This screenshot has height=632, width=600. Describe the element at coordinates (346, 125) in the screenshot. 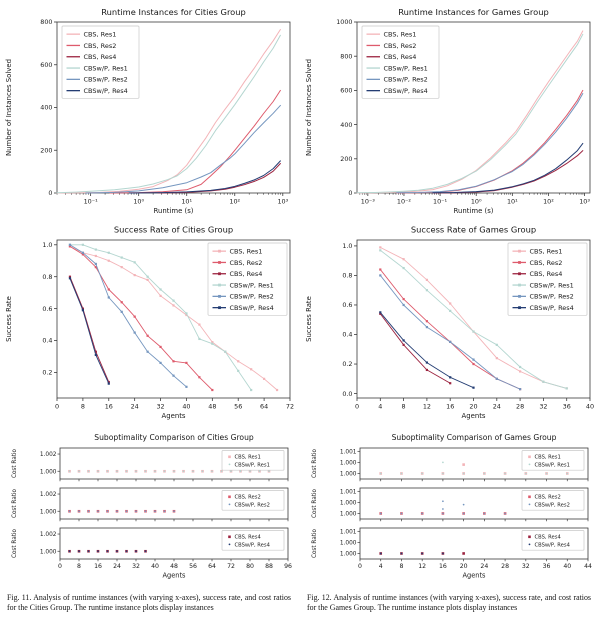

I see `svg-text: 400` at that location.